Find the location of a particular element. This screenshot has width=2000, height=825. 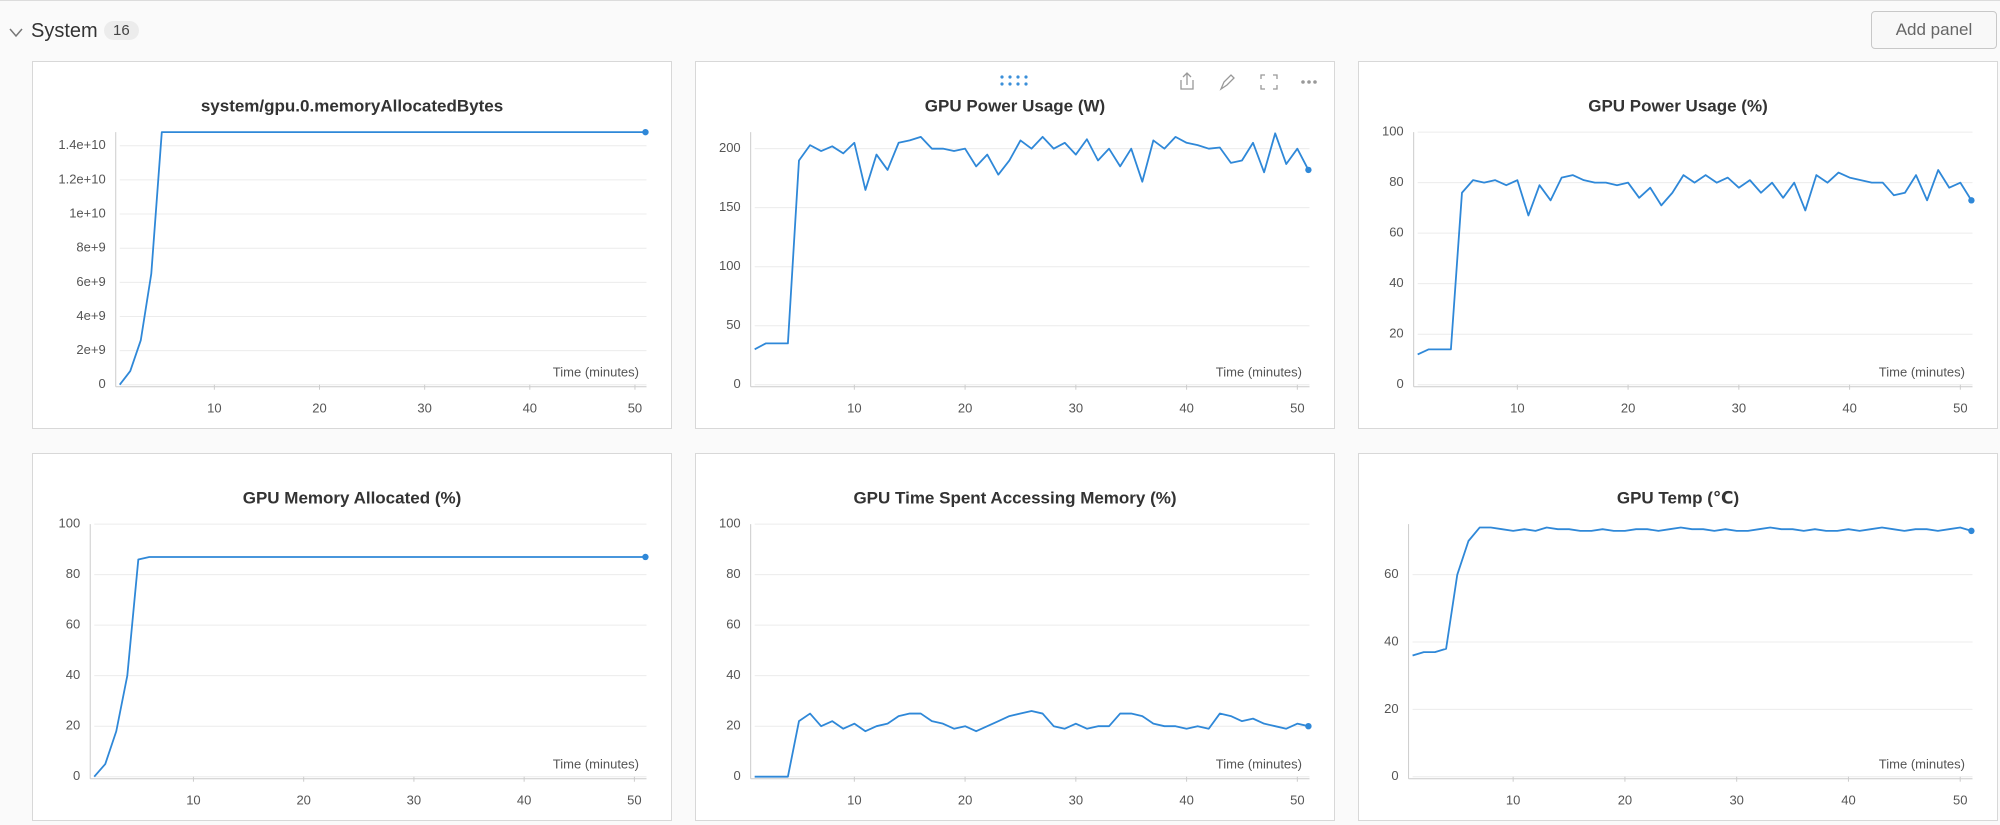

y-tick-label: 50 is located at coordinates (733, 324).